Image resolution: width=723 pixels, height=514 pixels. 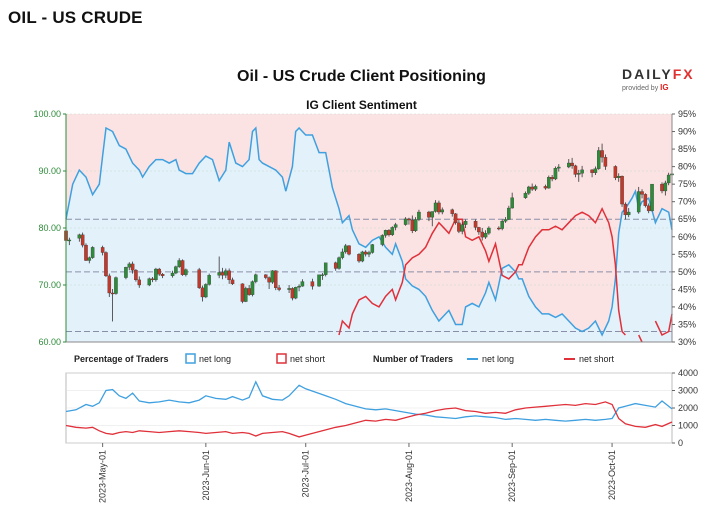 What do you see at coordinates (647, 74) in the screenshot?
I see `logo-main-text: DAILY` at bounding box center [647, 74].